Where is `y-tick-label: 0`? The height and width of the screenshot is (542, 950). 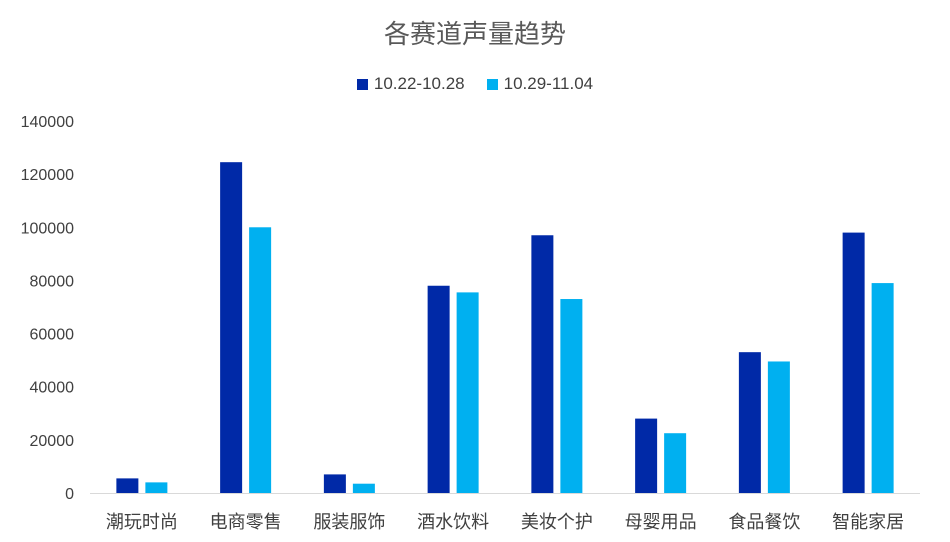
y-tick-label: 0 is located at coordinates (69, 494).